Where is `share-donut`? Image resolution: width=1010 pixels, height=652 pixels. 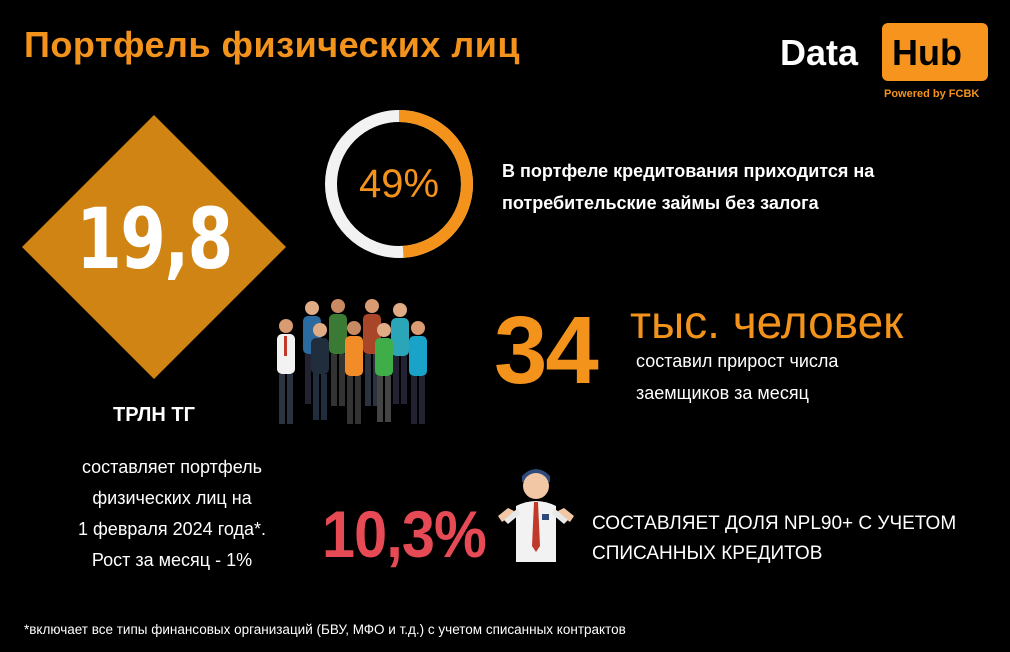 share-donut is located at coordinates (399, 184).